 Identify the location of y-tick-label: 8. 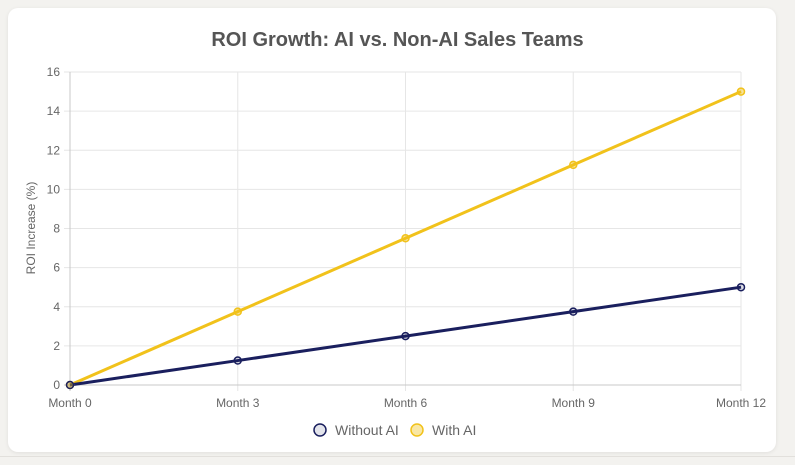
(56, 229).